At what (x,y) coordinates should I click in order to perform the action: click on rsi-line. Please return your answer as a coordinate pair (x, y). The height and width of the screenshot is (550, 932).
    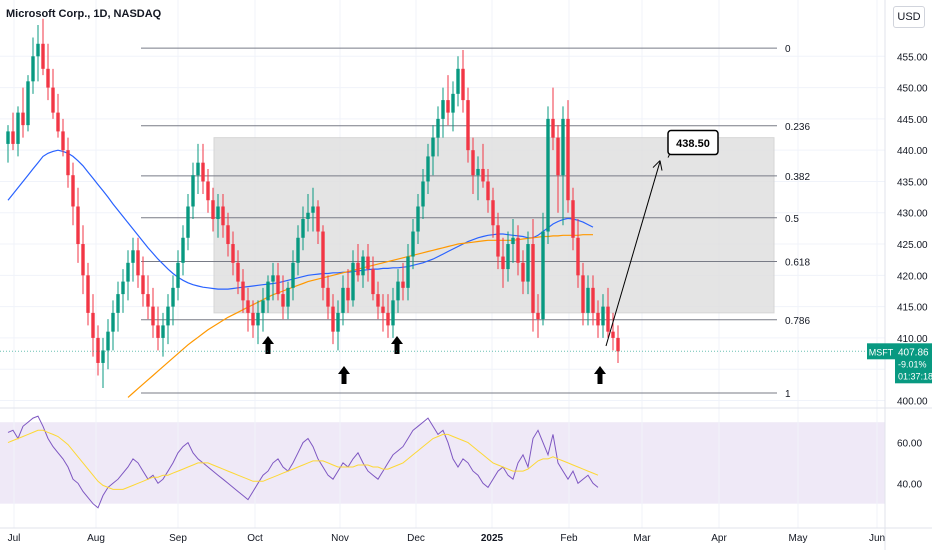
    Looking at the image, I should click on (303, 462).